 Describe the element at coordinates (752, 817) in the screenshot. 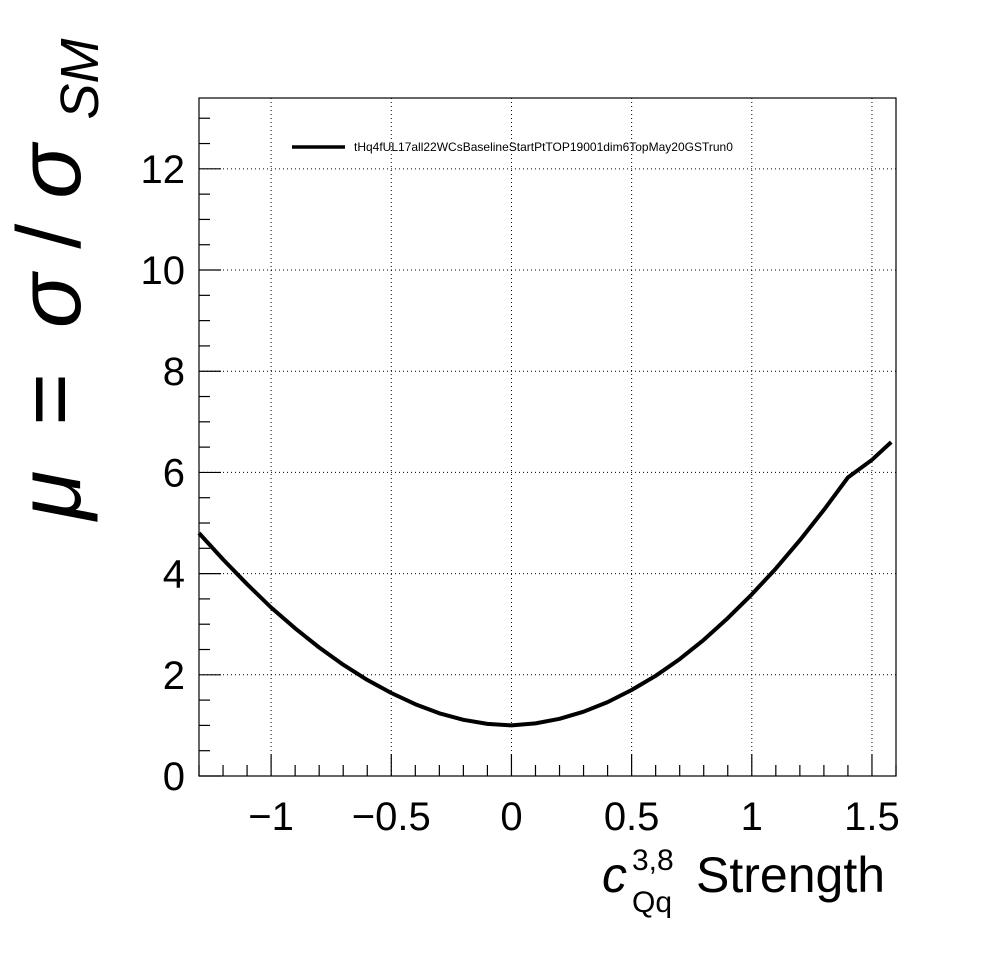

I see `x-tick-label: 1` at that location.